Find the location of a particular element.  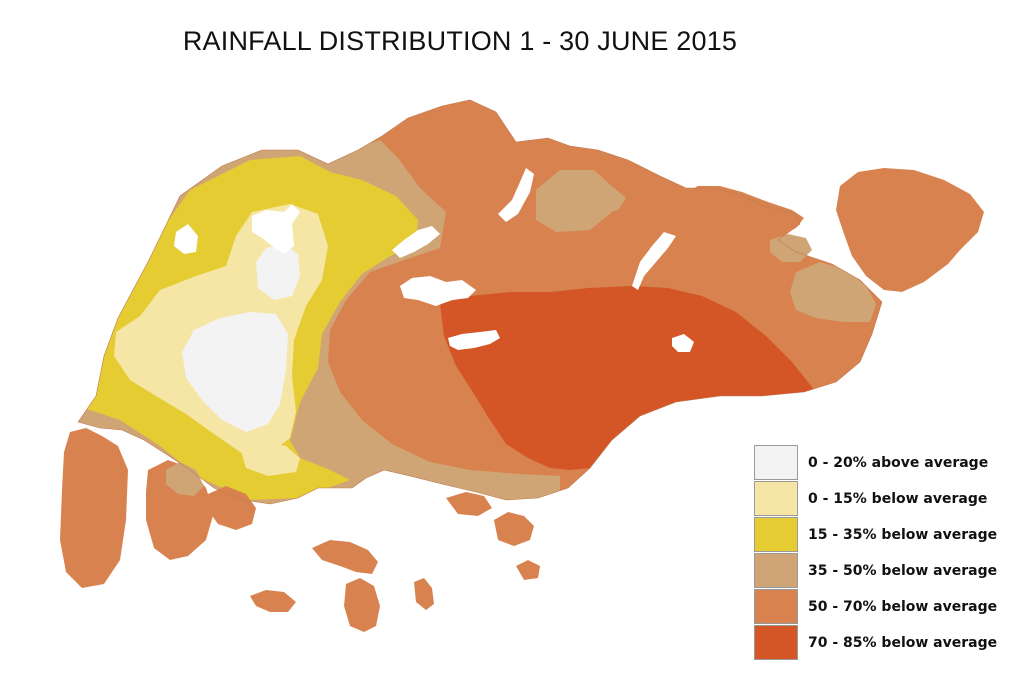

legend-row: 15 - 35% below average is located at coordinates (885, 535).